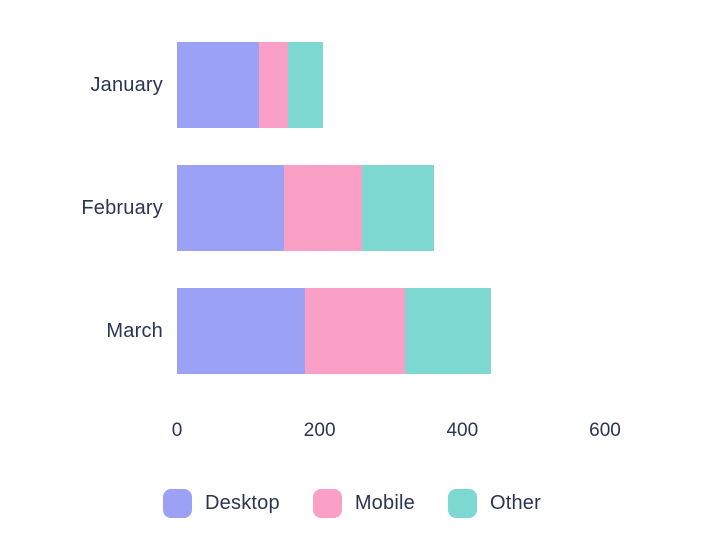 This screenshot has width=704, height=540. I want to click on x-axis-tick-label: 200, so click(319, 430).